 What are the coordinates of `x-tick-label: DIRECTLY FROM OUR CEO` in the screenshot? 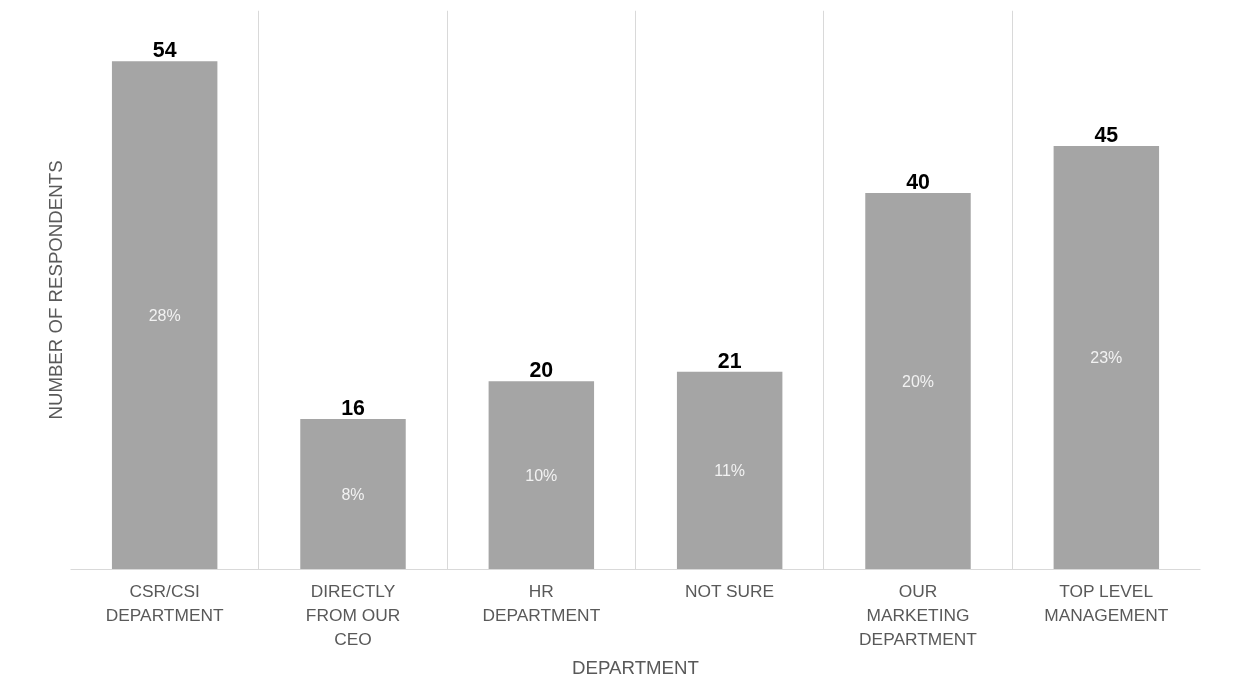 It's located at (353, 614).